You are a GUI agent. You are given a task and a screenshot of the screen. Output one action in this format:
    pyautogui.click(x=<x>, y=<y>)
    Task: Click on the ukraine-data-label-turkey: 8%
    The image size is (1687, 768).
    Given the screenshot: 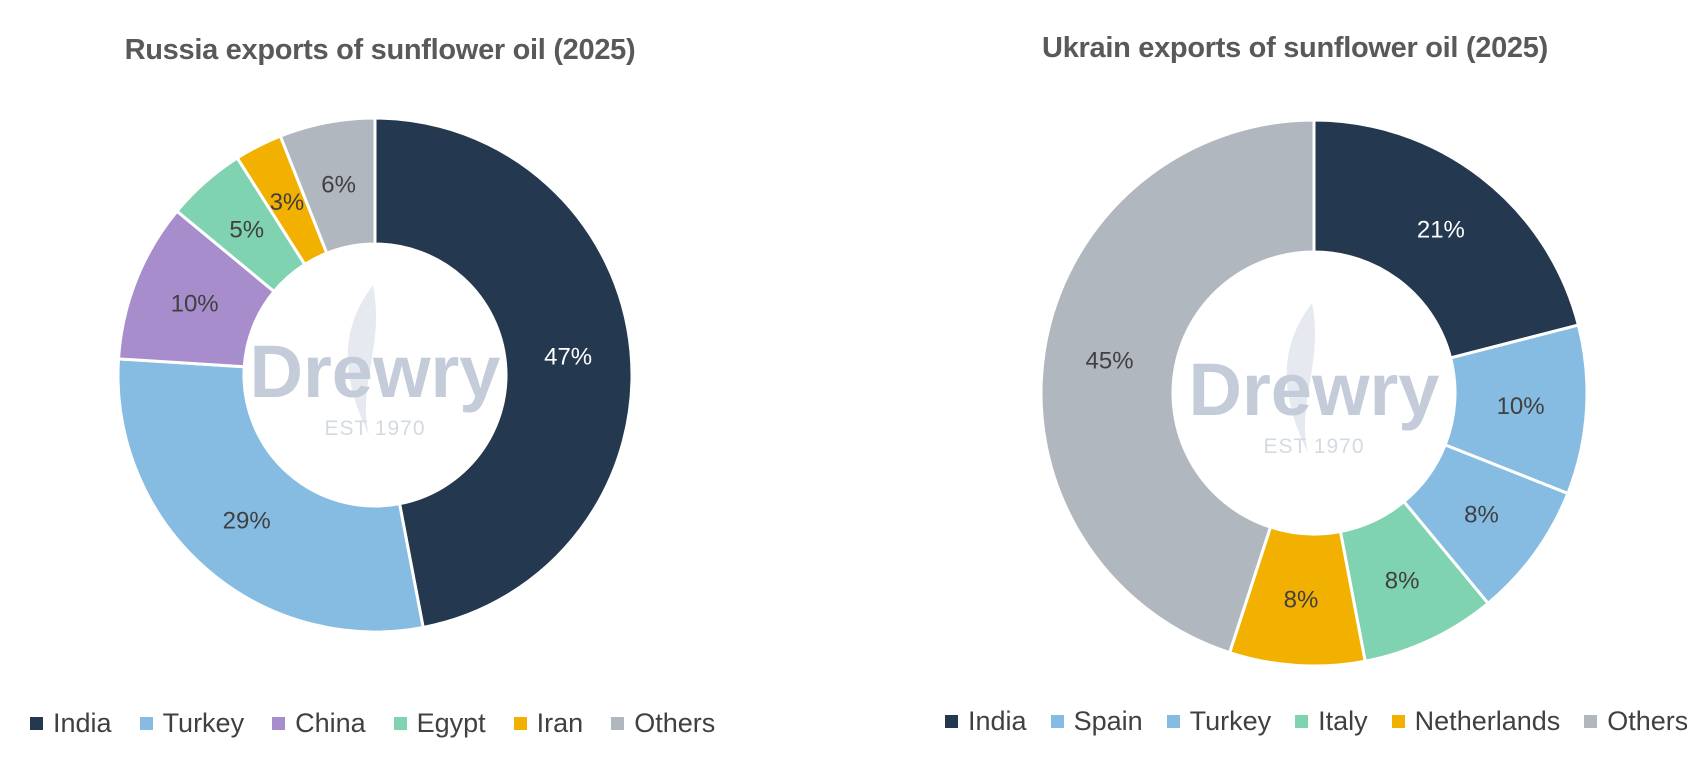 What is the action you would take?
    pyautogui.click(x=1481, y=515)
    